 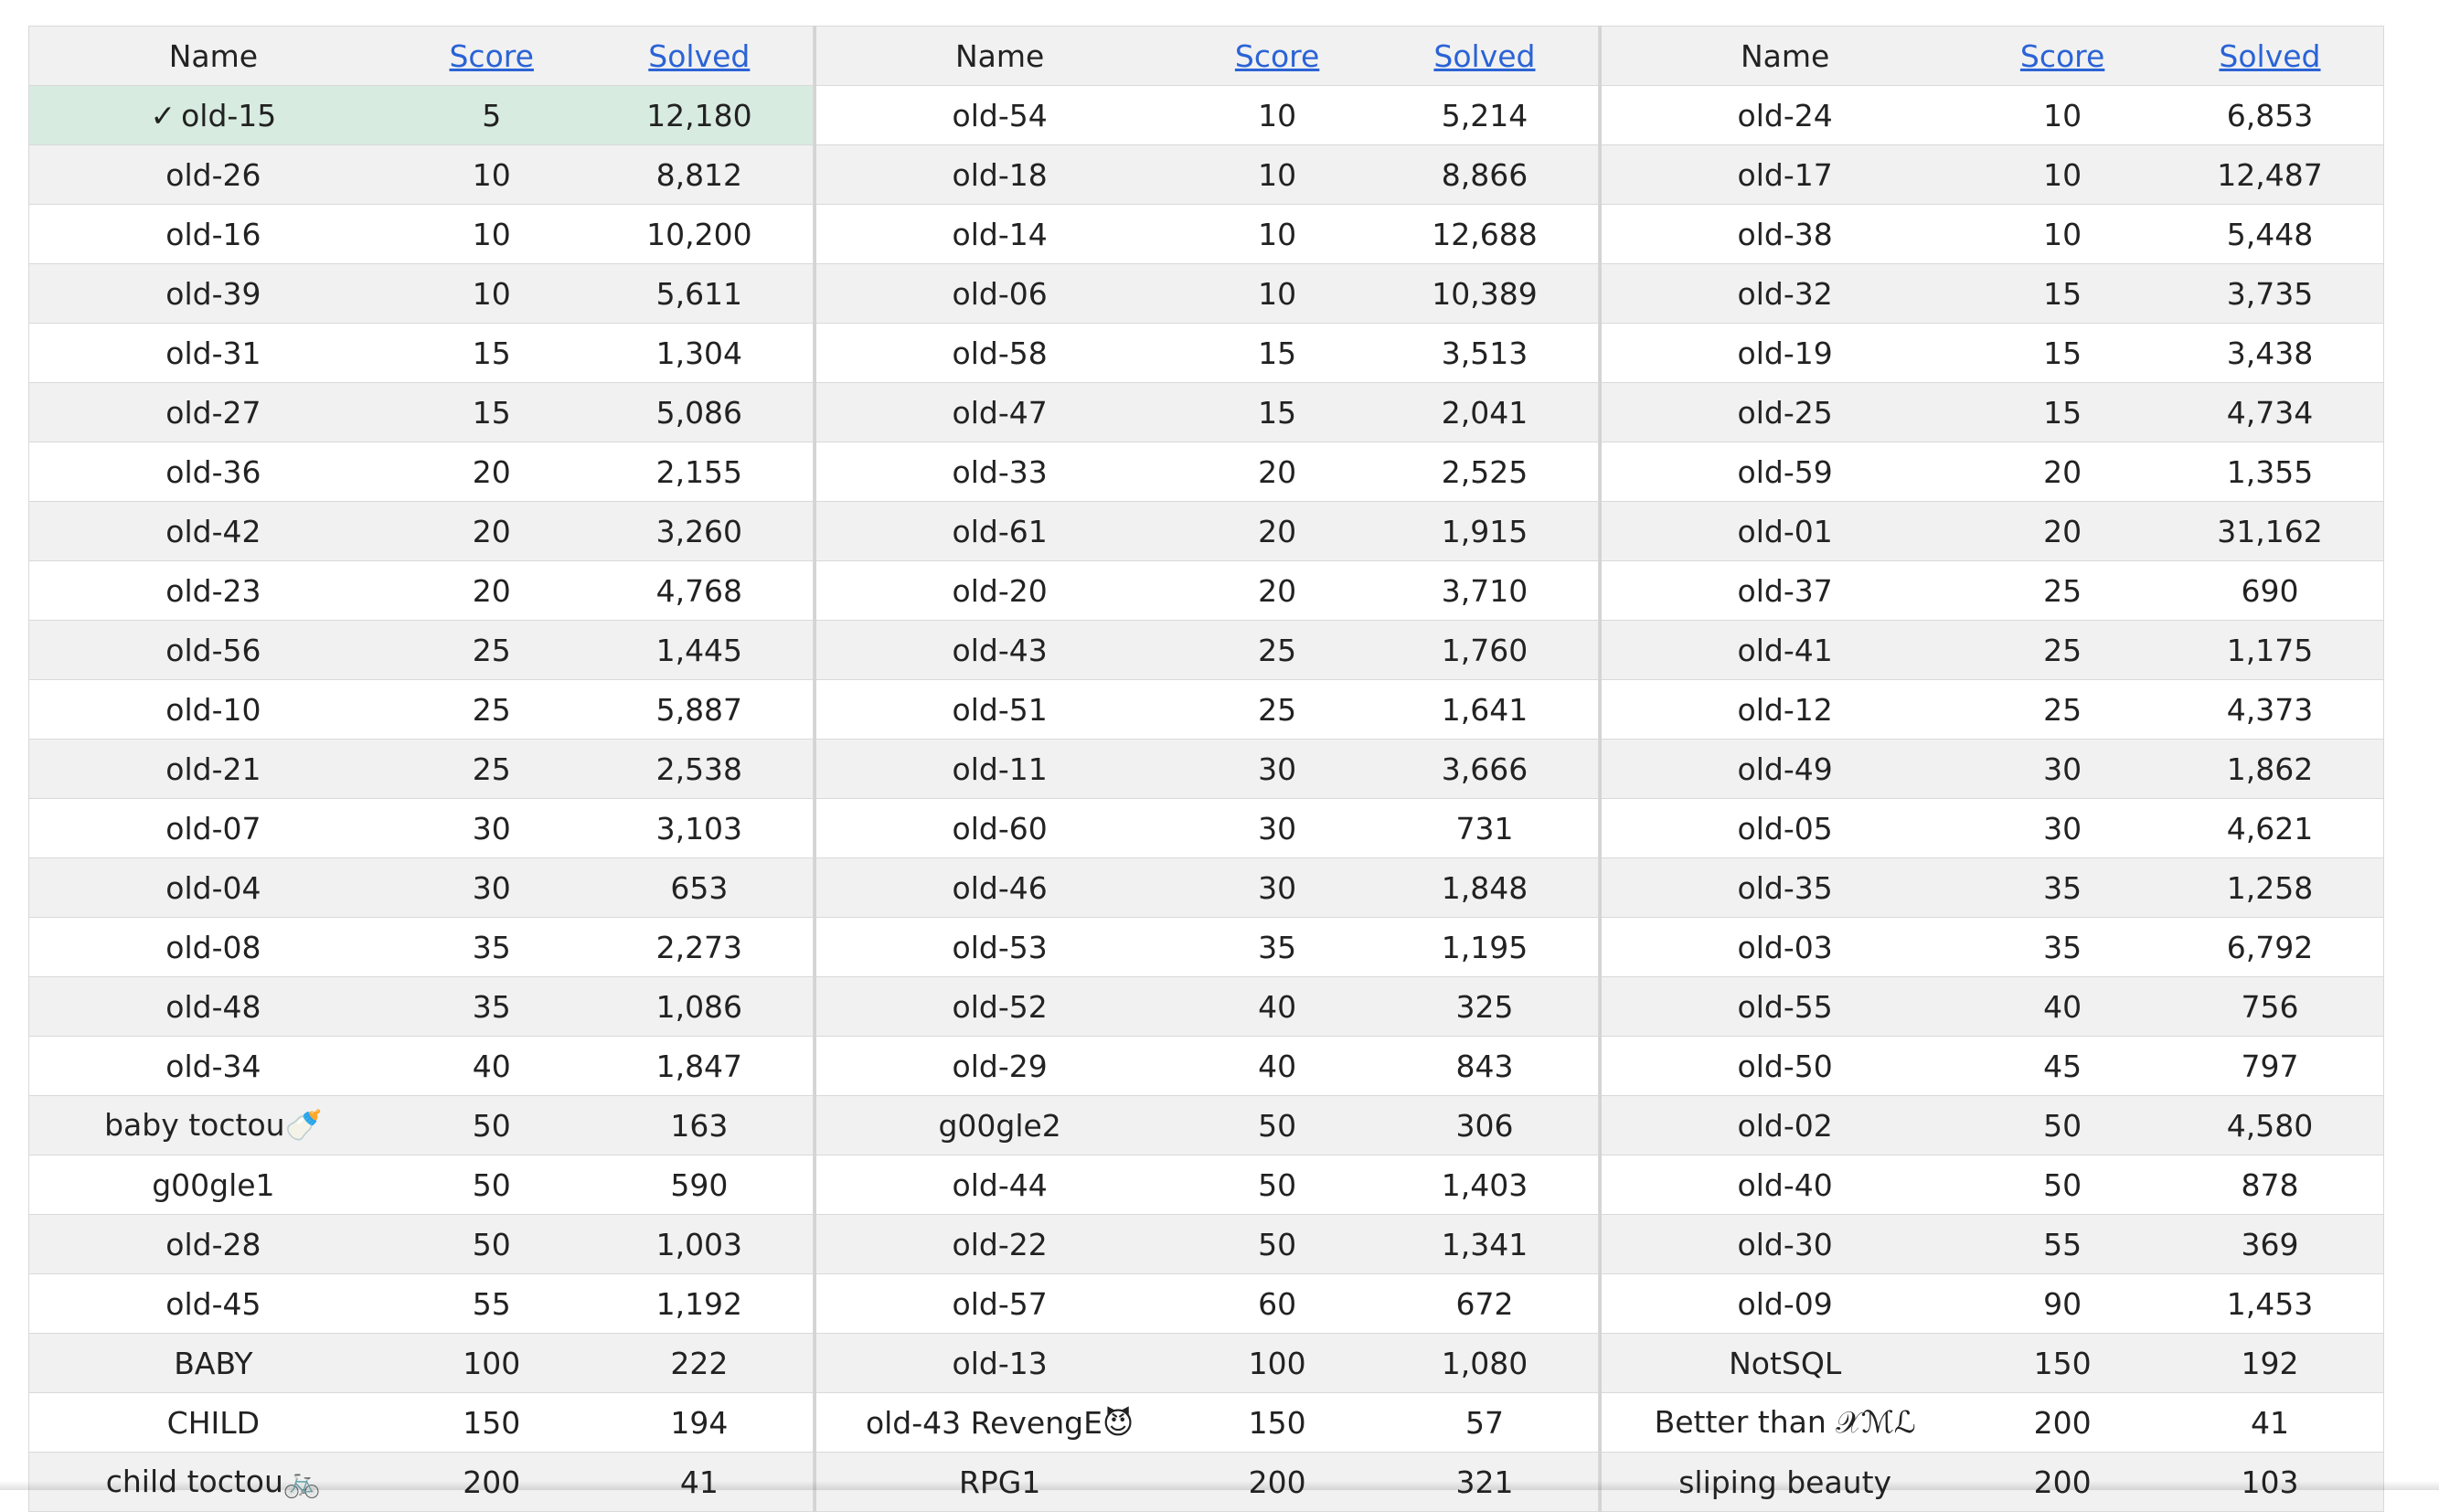 What do you see at coordinates (213, 887) in the screenshot?
I see `challenge-name: old-04` at bounding box center [213, 887].